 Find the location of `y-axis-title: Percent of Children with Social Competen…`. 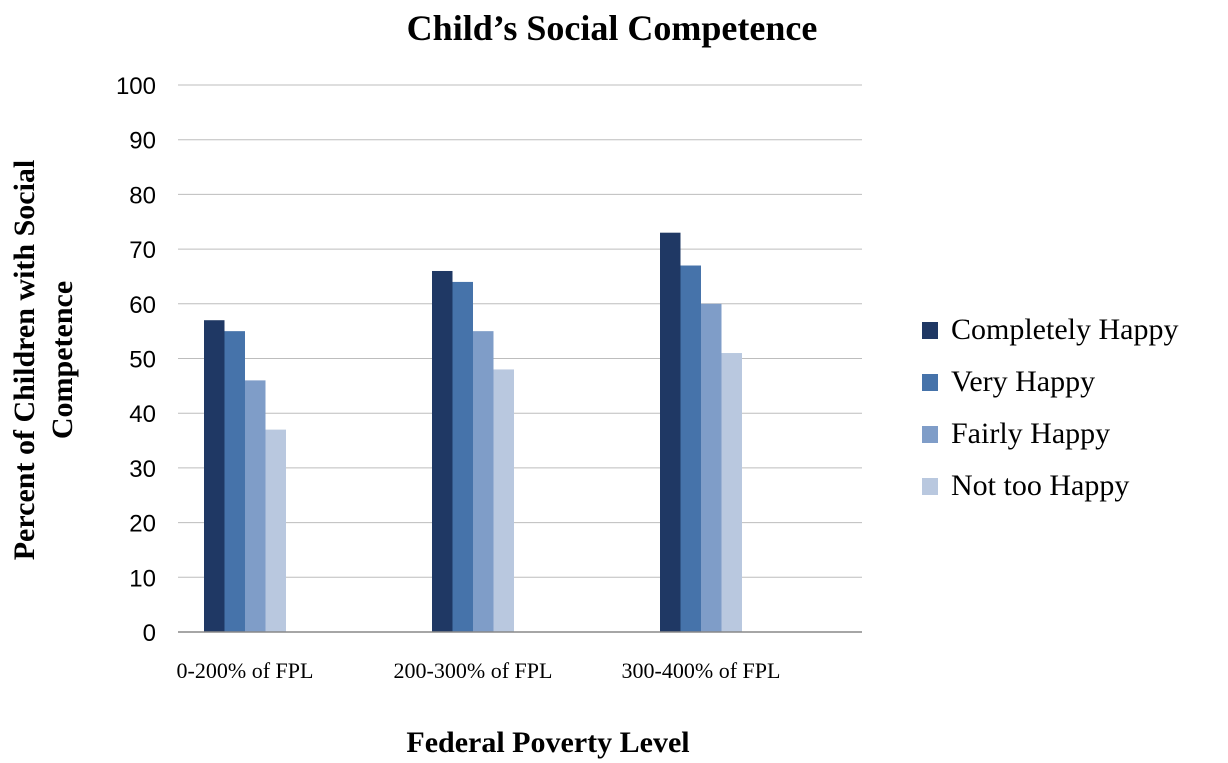

y-axis-title: Percent of Children with Social Competen… is located at coordinates (43, 360).